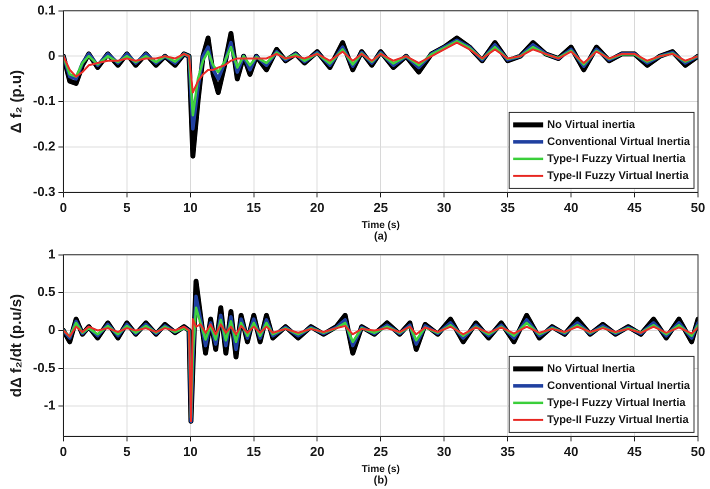  I want to click on legend-label: No Virtual inertia, so click(591, 124).